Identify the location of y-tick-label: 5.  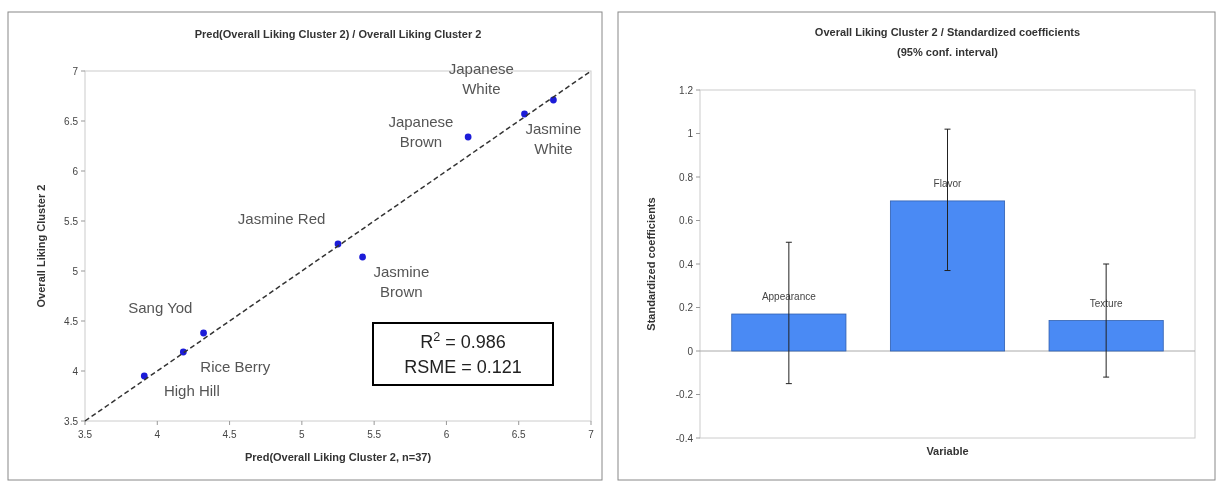
(75, 271).